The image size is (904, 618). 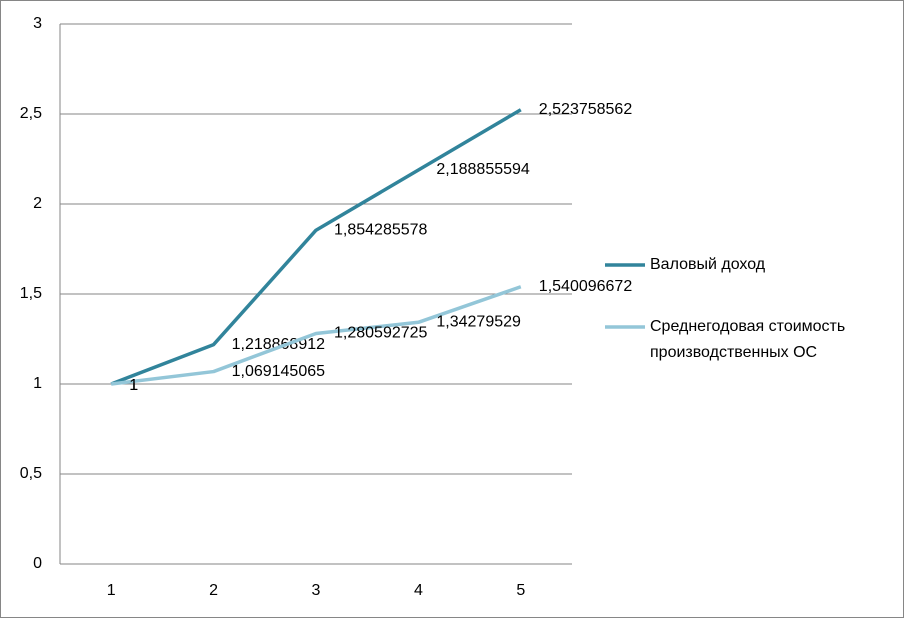 I want to click on y-tick-label: 0,5, so click(x=31, y=473).